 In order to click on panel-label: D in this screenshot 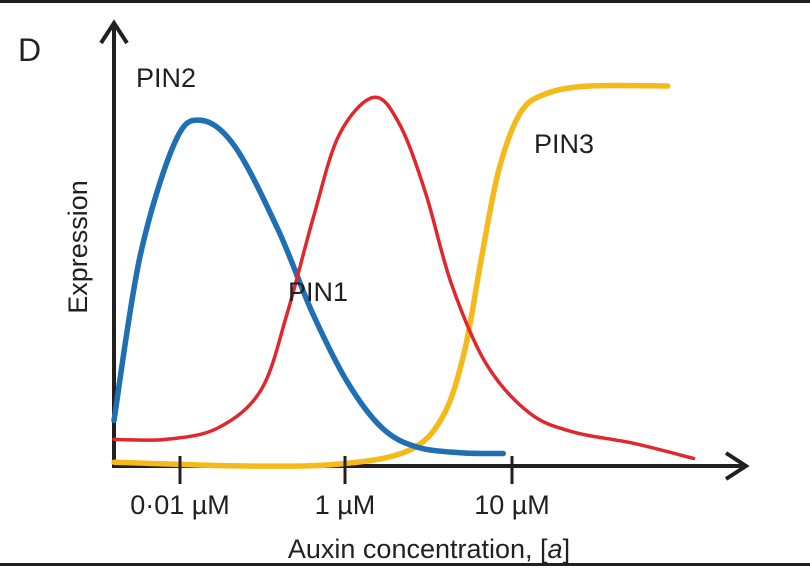, I will do `click(29, 50)`.